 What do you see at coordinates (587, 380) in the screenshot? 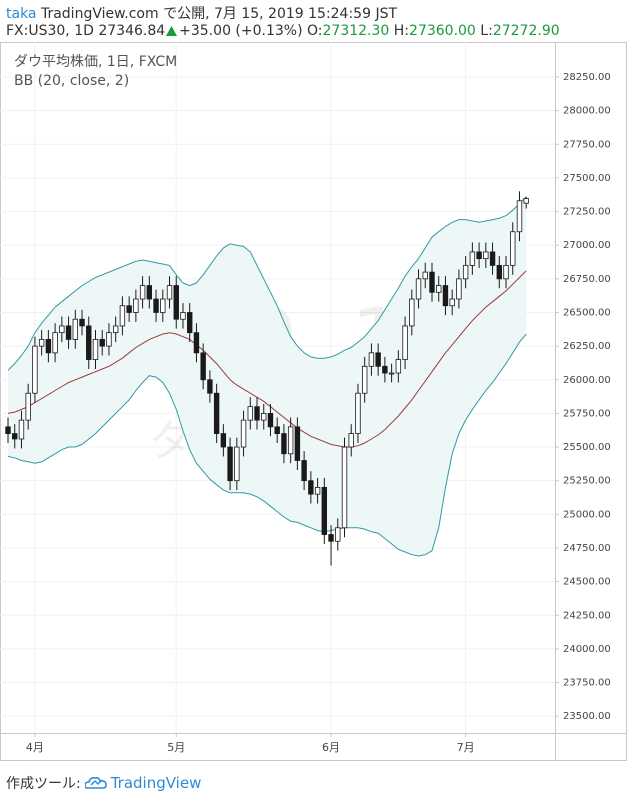
I see `y-tick-label: 26000.00` at bounding box center [587, 380].